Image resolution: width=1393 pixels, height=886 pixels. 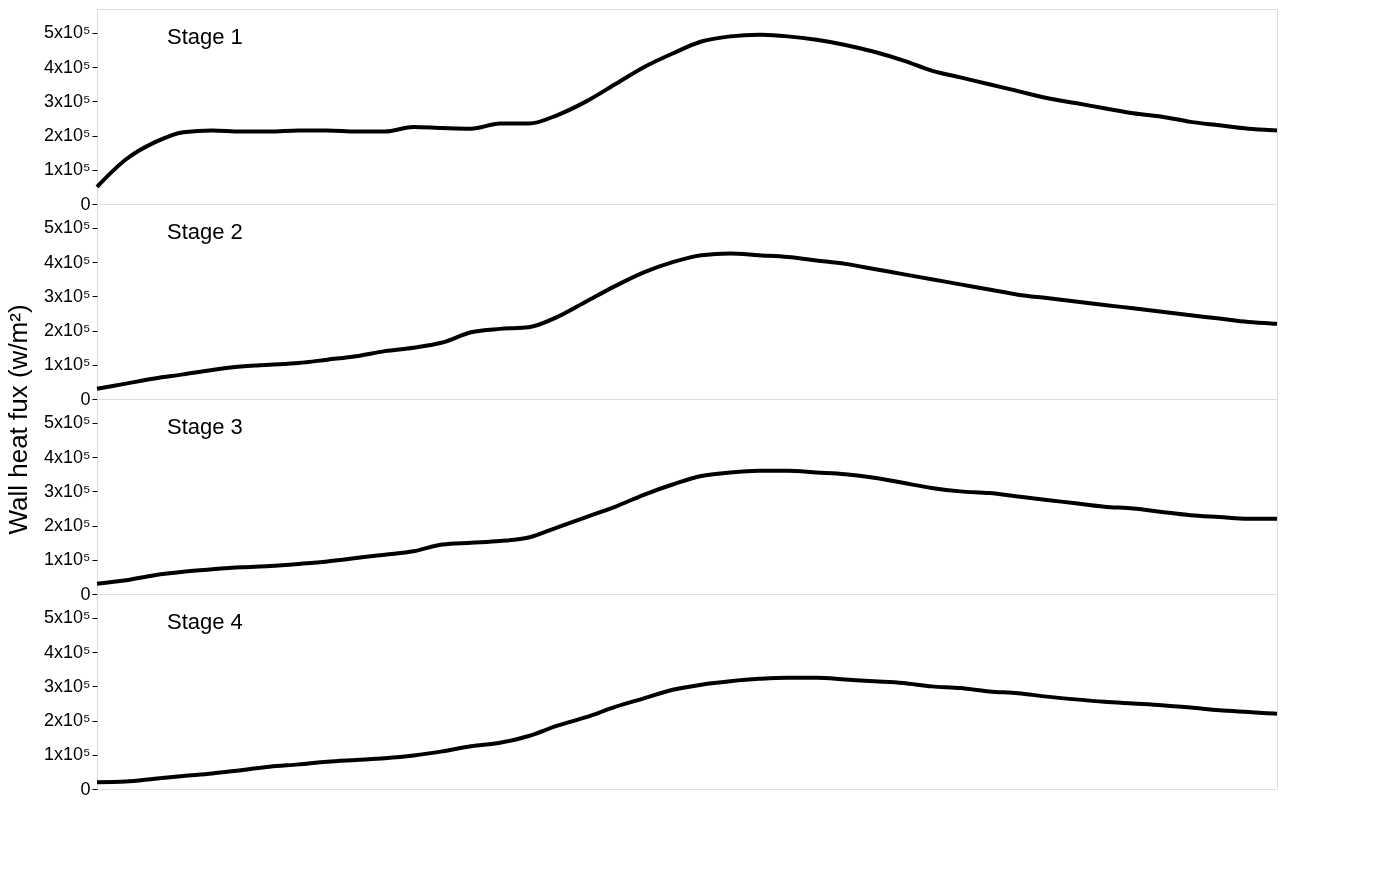 I want to click on annotation: Stage 1, so click(x=205, y=36).